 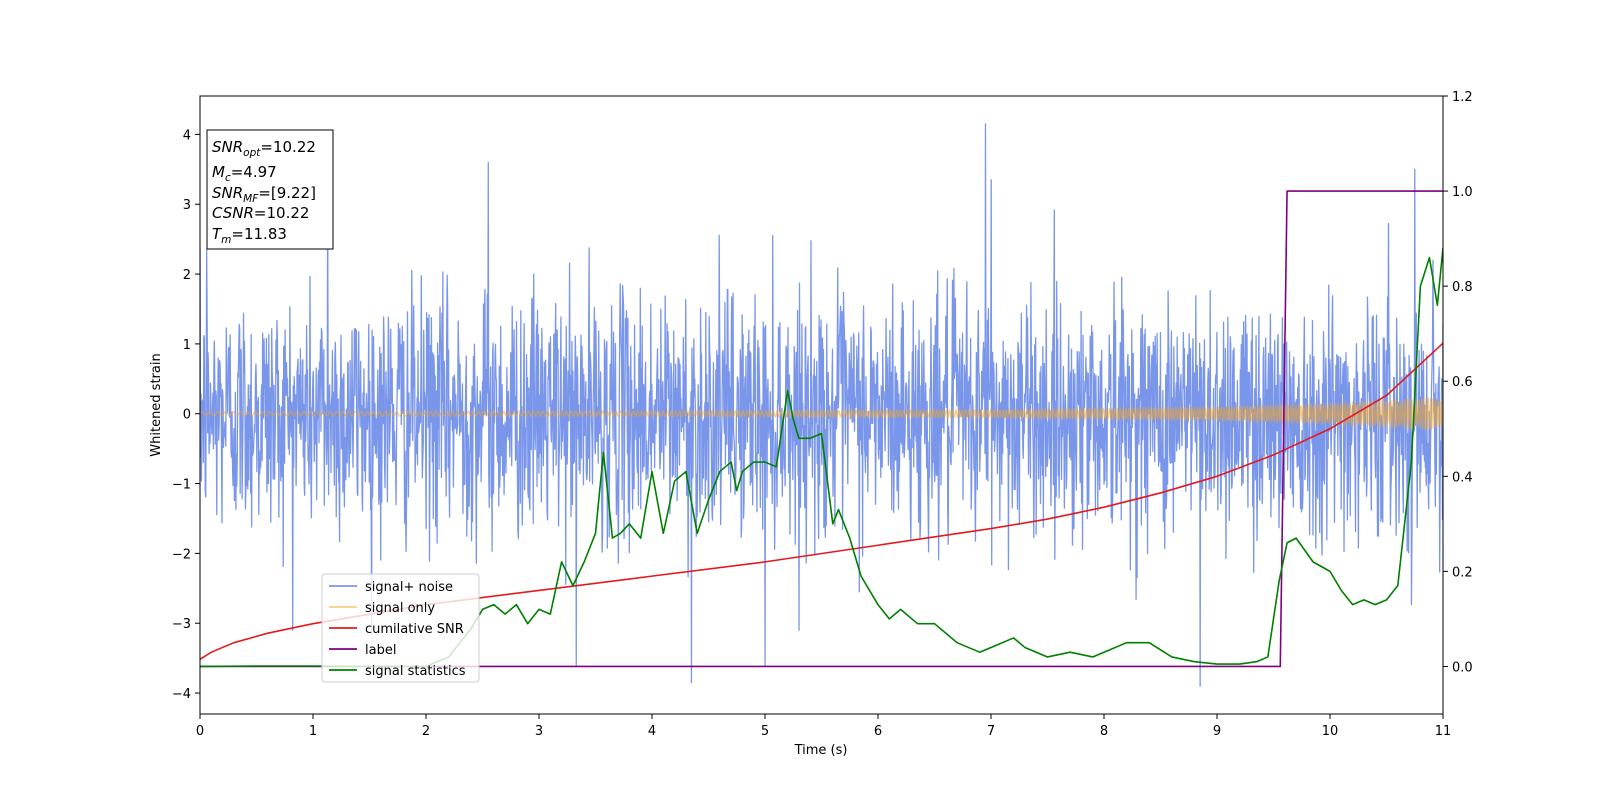 I want to click on y2-tick-label: 0.6, so click(x=1462, y=382).